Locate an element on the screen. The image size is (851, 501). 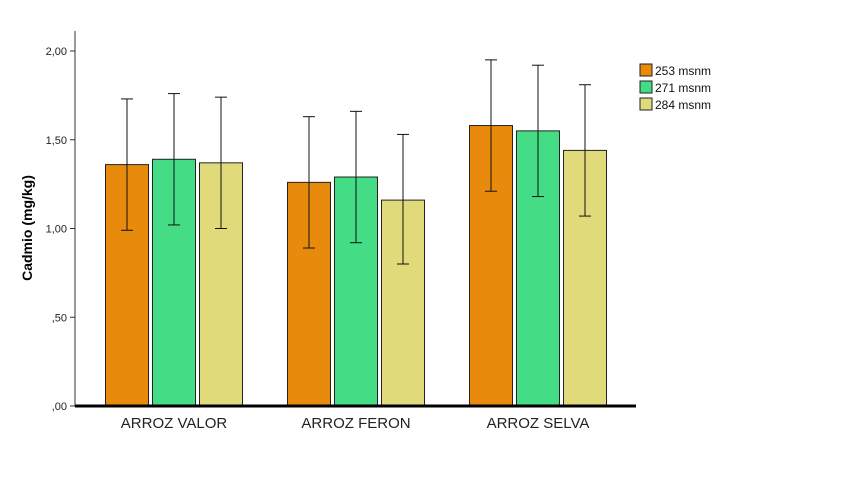
y-axis: ,00 ,50 1,00 1,50 2,00 is located at coordinates (61, 222).